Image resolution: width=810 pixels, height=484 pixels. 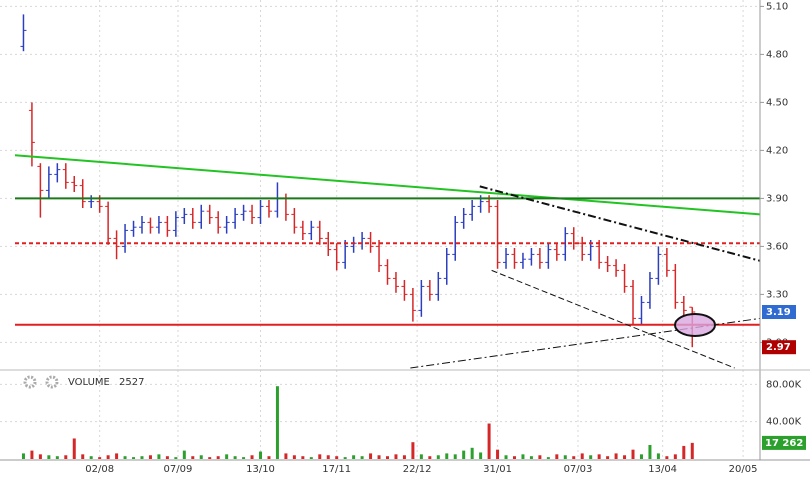 I want to click on y-tick-label: 3.60, so click(x=777, y=246).